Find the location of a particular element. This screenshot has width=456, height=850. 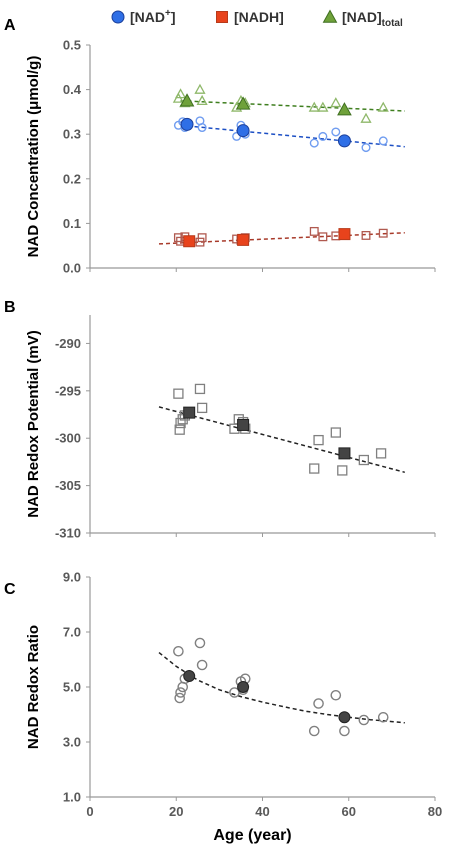

series-redox_potential is located at coordinates (281, 429).